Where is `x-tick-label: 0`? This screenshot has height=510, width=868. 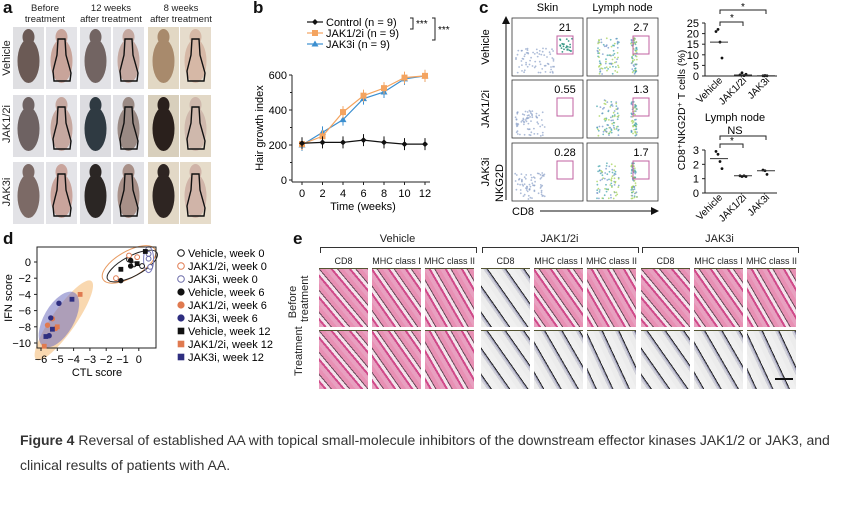 x-tick-label: 0 is located at coordinates (139, 360).